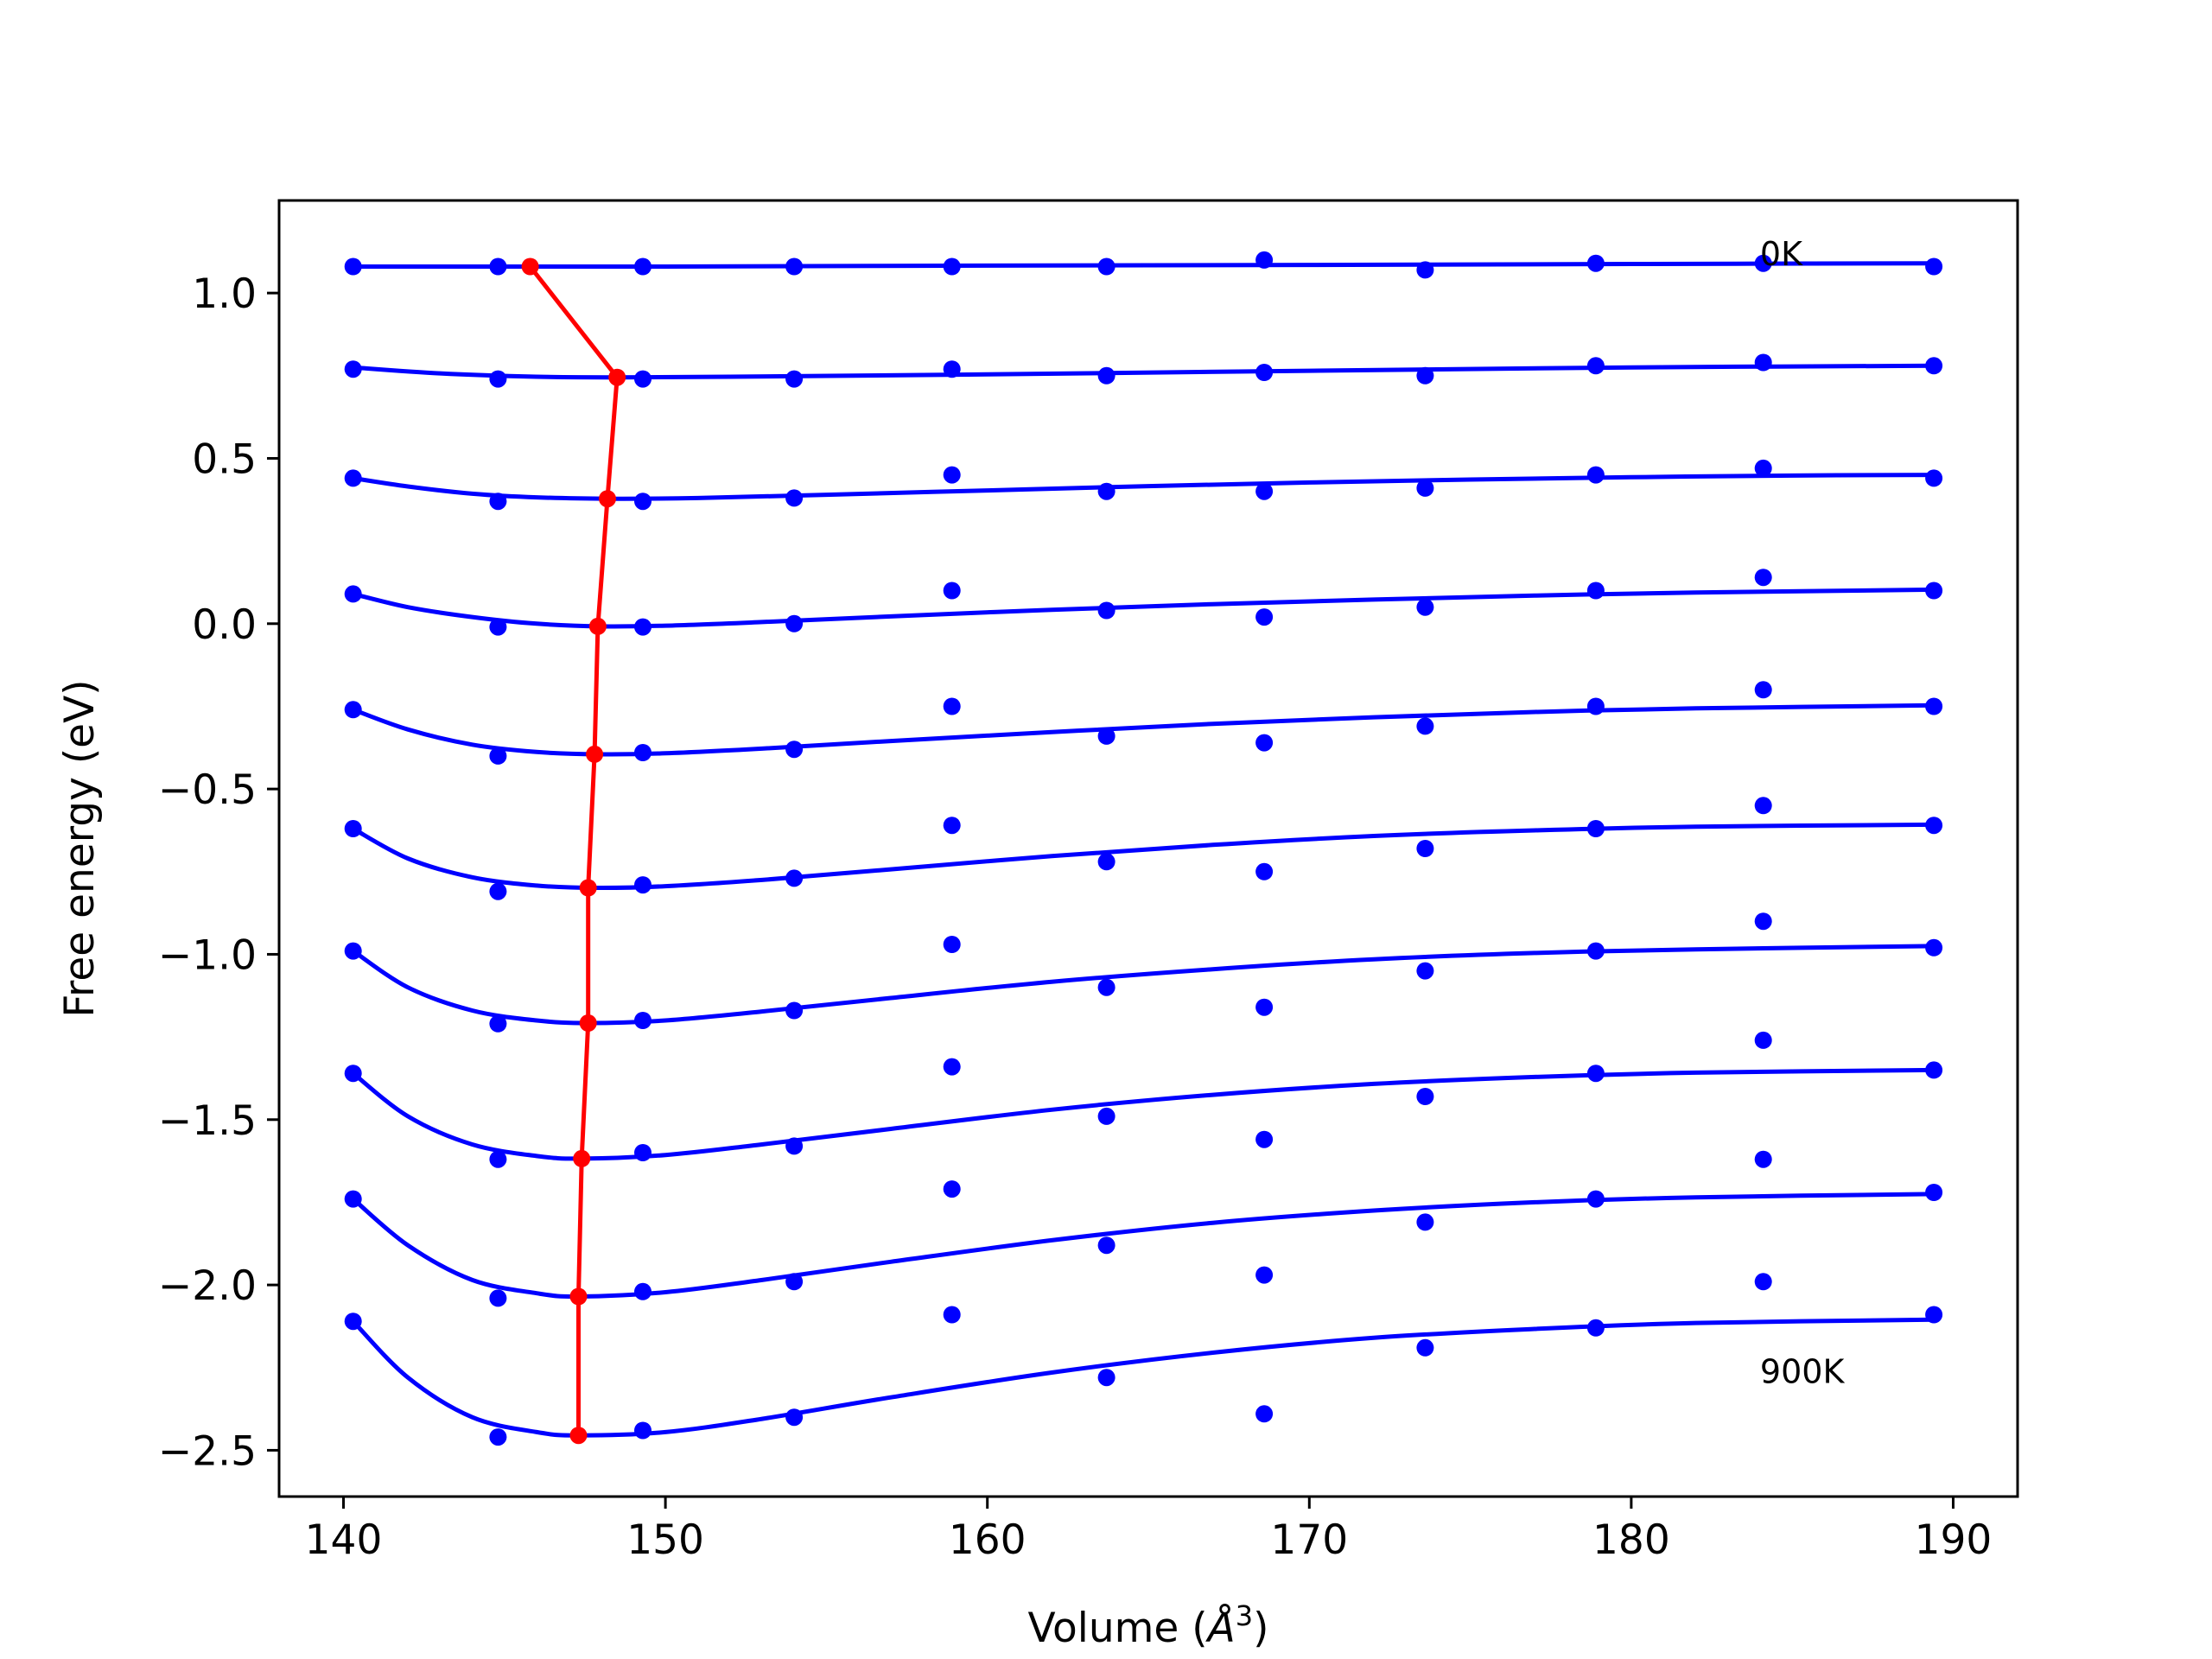 Image resolution: width=2212 pixels, height=1659 pixels. Describe the element at coordinates (1148, 1625) in the screenshot. I see `x-axis-label: Volume (Å3)` at that location.